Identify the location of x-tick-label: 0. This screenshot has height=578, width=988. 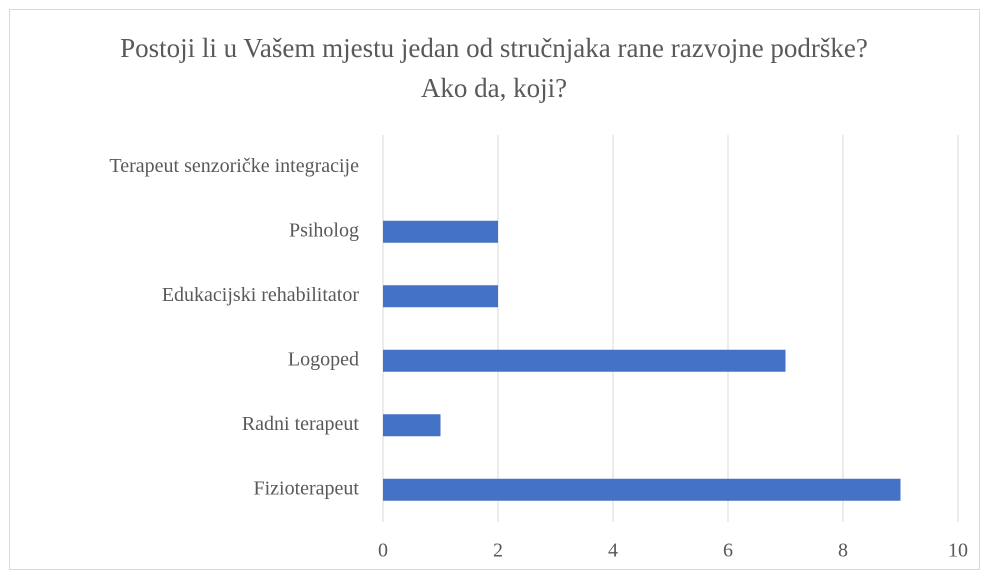
(383, 551).